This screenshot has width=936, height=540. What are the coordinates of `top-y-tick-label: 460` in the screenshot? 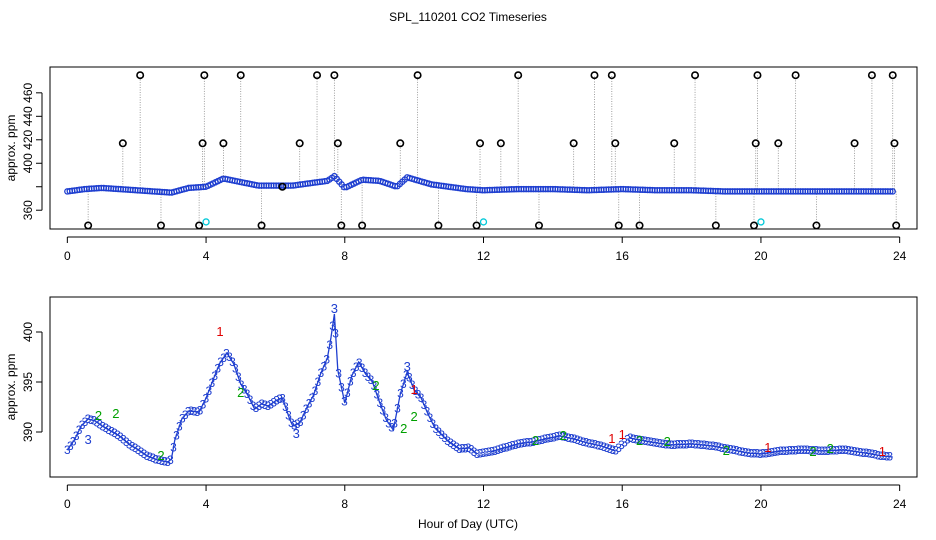 It's located at (28, 92).